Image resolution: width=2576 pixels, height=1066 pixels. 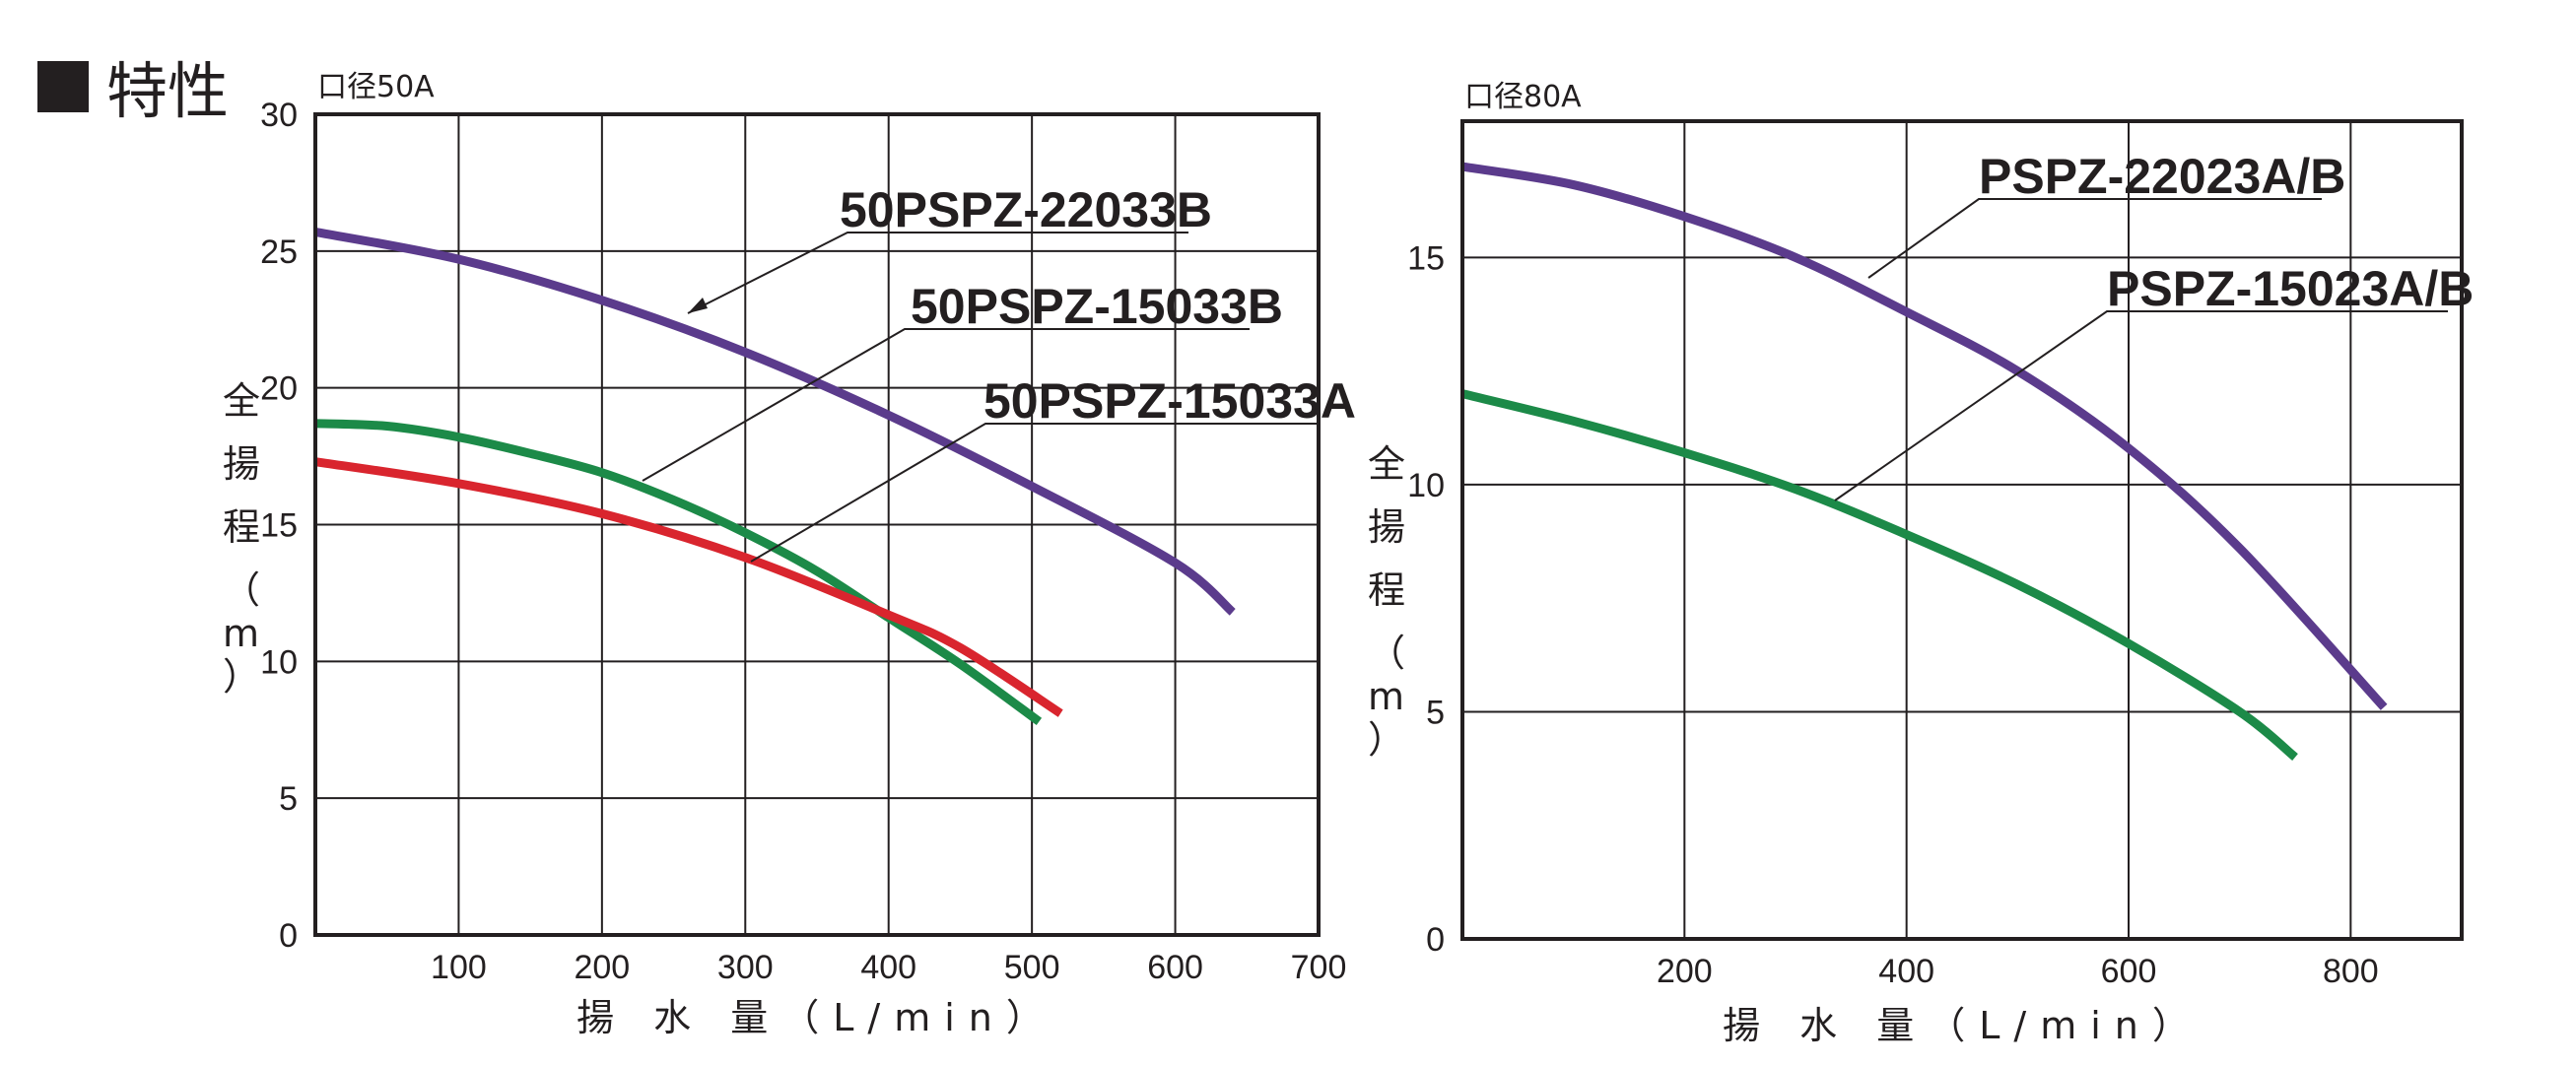 I want to click on series-label-15033a: 50PSPZ-15033A, so click(x=1169, y=401).